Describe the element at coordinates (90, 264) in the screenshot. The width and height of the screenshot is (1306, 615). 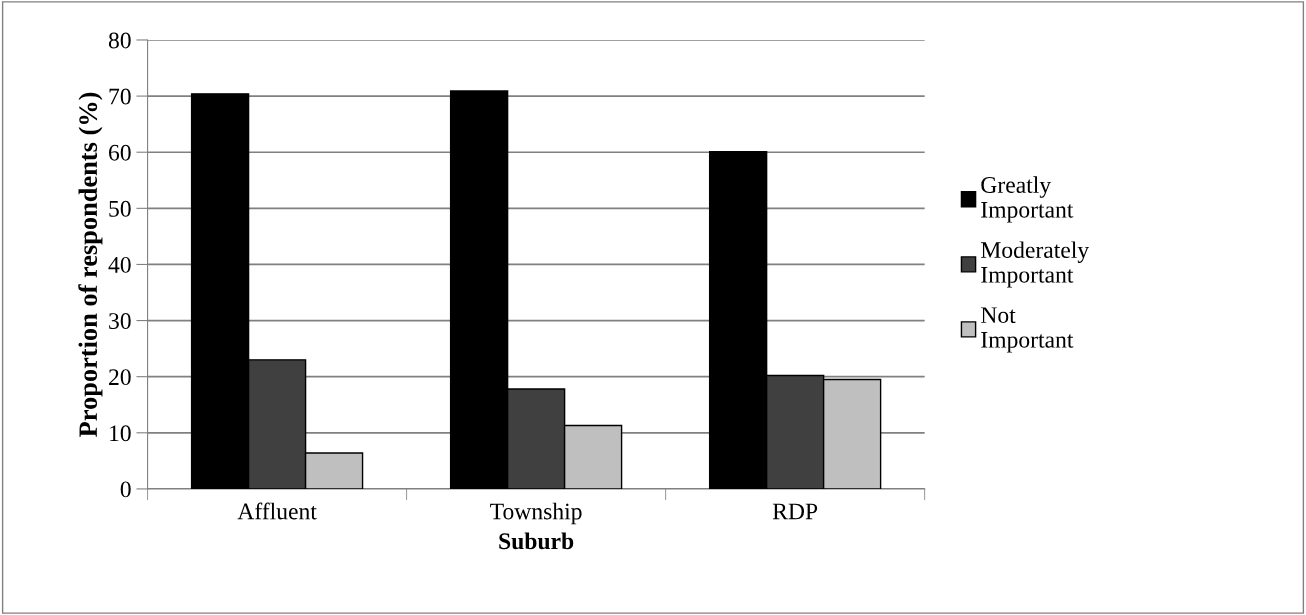
I see `y-axis-title: Proportion of respondents (%)` at that location.